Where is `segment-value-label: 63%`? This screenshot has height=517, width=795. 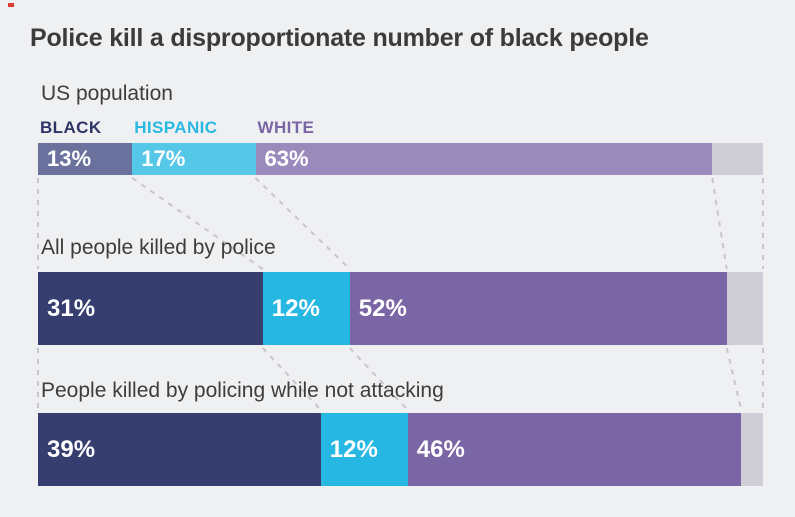 segment-value-label: 63% is located at coordinates (286, 158).